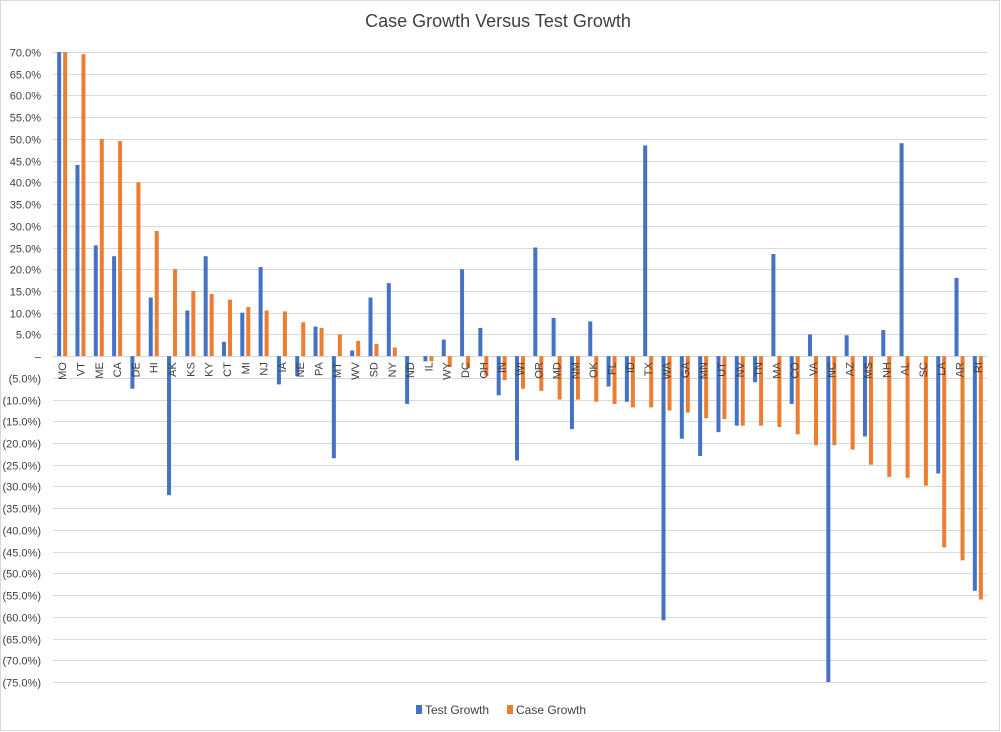 The image size is (1001, 732). Describe the element at coordinates (169, 426) in the screenshot. I see `bar-test-ak` at that location.